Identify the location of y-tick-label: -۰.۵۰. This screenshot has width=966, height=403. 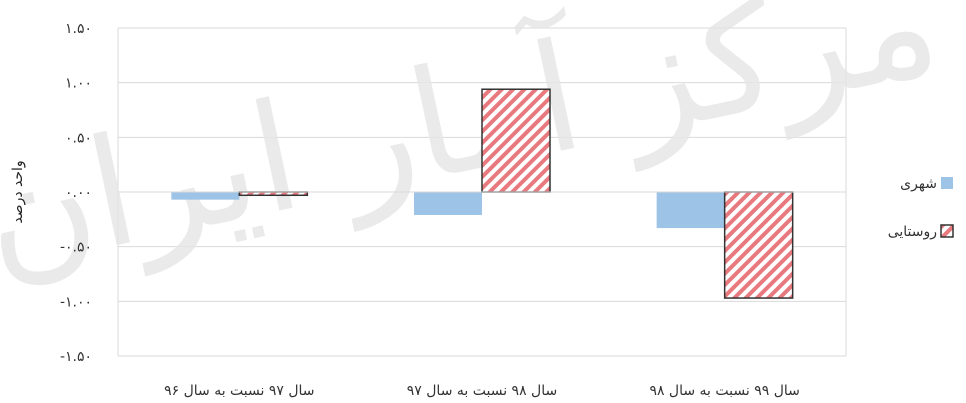
(76, 248).